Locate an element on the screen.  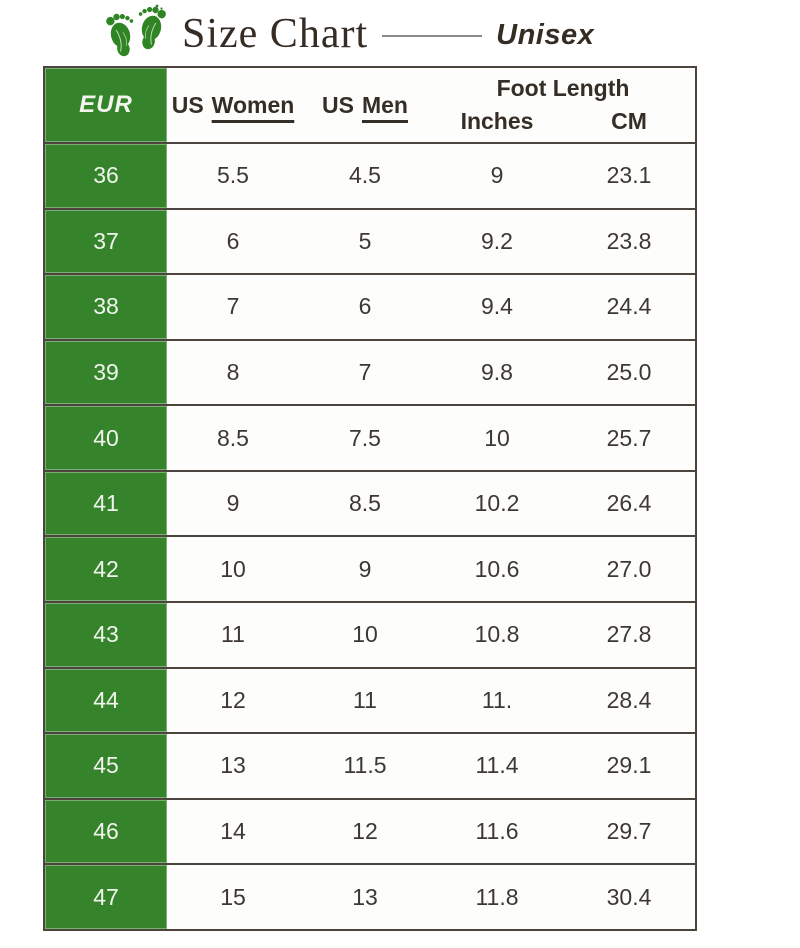
cell-us-women: 15 is located at coordinates (233, 896).